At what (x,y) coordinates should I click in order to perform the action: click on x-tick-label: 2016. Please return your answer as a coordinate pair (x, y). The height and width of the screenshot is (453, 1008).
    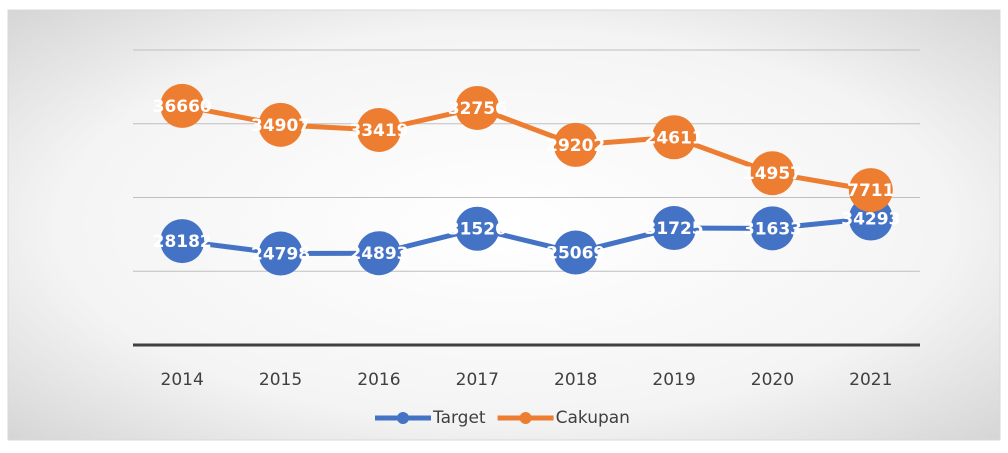
    Looking at the image, I should click on (378, 380).